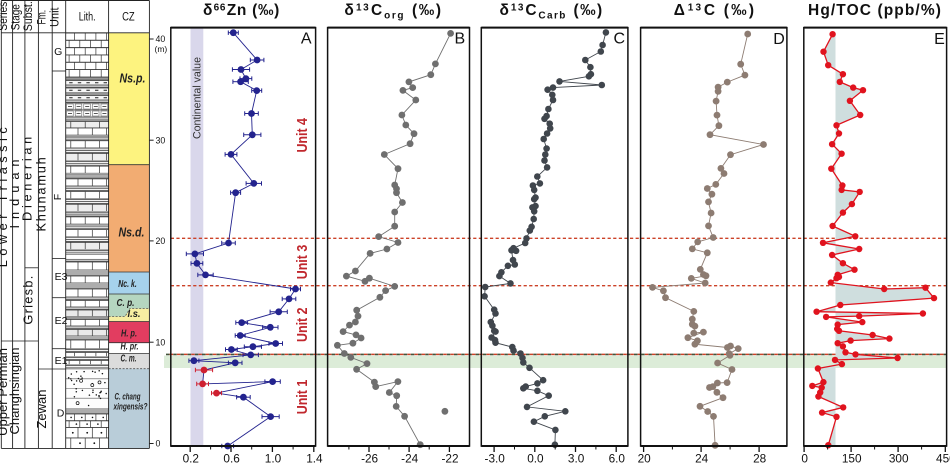 This screenshot has height=470, width=950. What do you see at coordinates (61, 321) in the screenshot?
I see `svg-text: E2` at bounding box center [61, 321].